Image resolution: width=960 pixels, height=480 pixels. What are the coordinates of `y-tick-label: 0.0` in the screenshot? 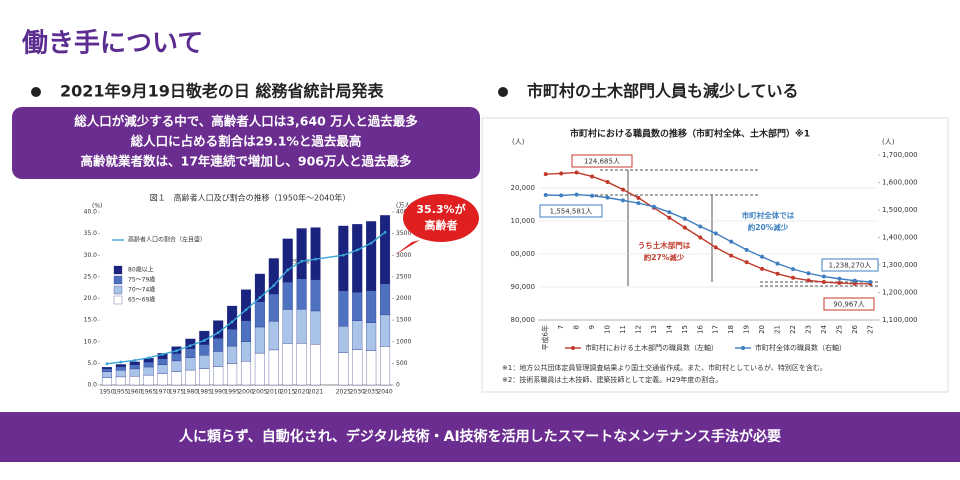 It's located at (92, 385).